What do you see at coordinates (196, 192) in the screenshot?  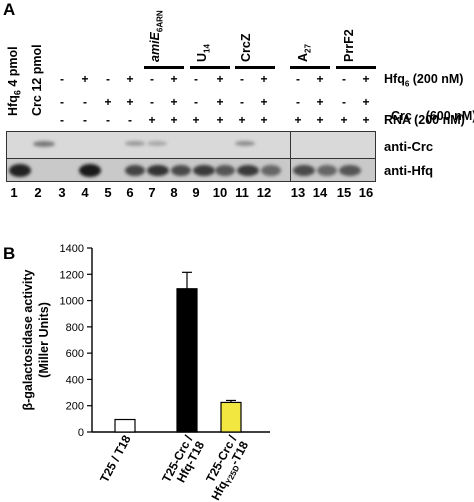 I see `lane-number: 9` at bounding box center [196, 192].